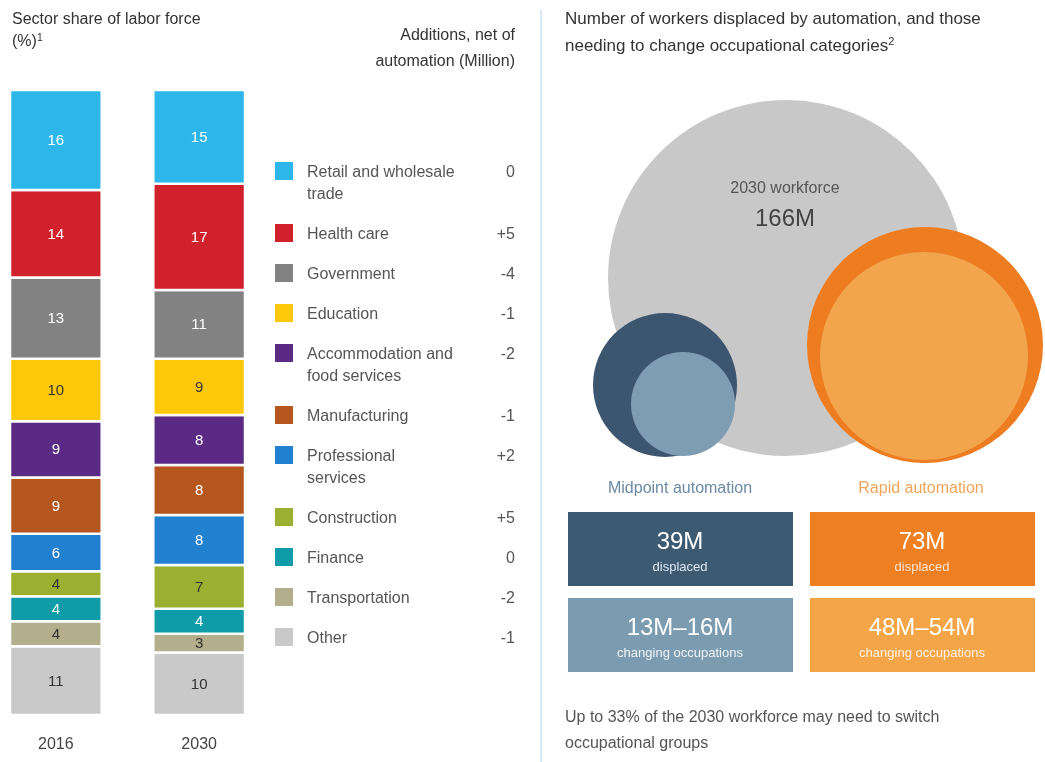 The image size is (1045, 762). I want to click on x-tick-label: 2016, so click(56, 744).